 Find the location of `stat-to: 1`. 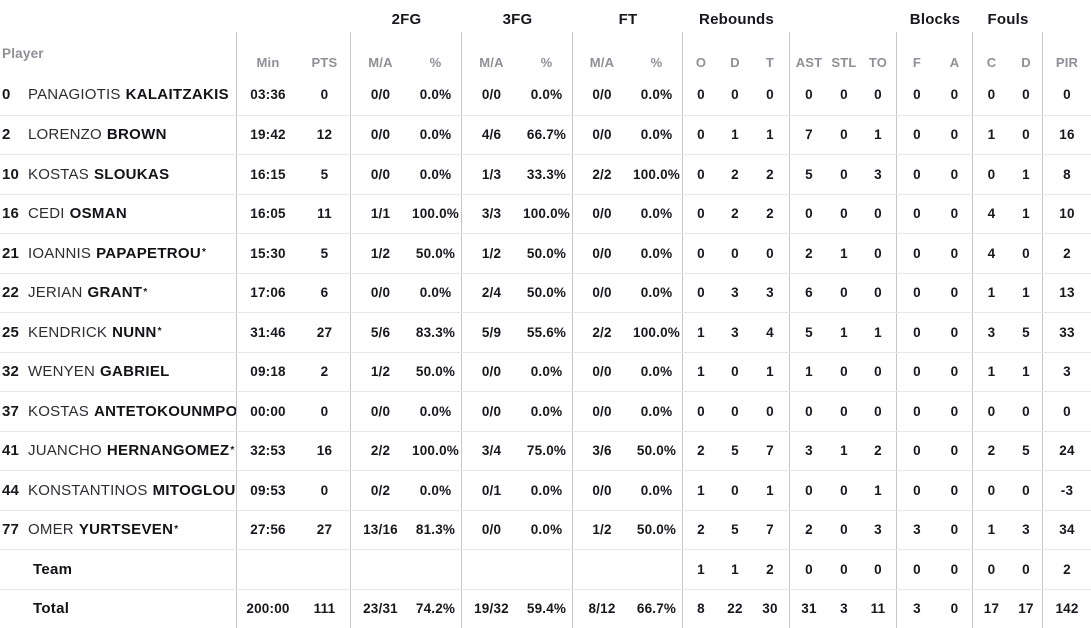

stat-to: 1 is located at coordinates (878, 134).